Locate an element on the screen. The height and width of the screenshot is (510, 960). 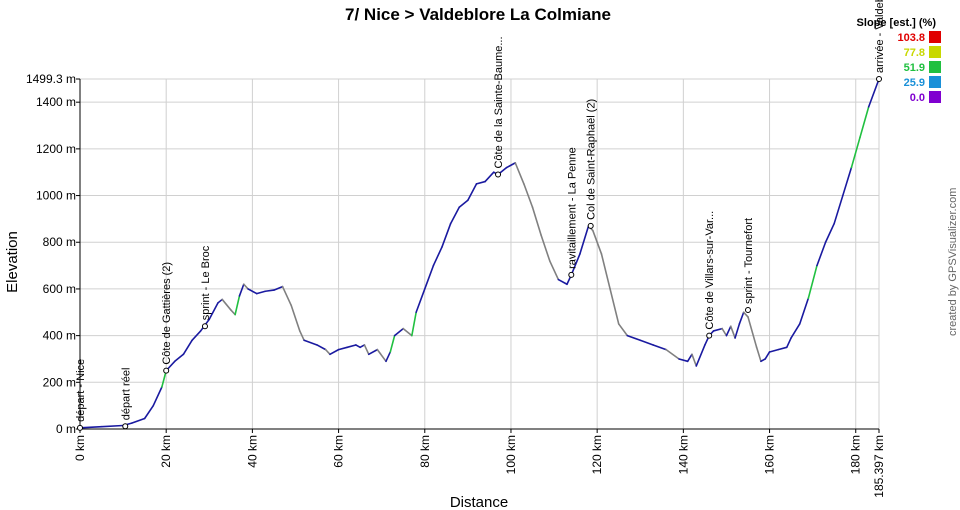
slope-legend: Slope [est.] (%) 103.8 77.8 51.9 25.9 0.0 is located at coordinates (899, 60).